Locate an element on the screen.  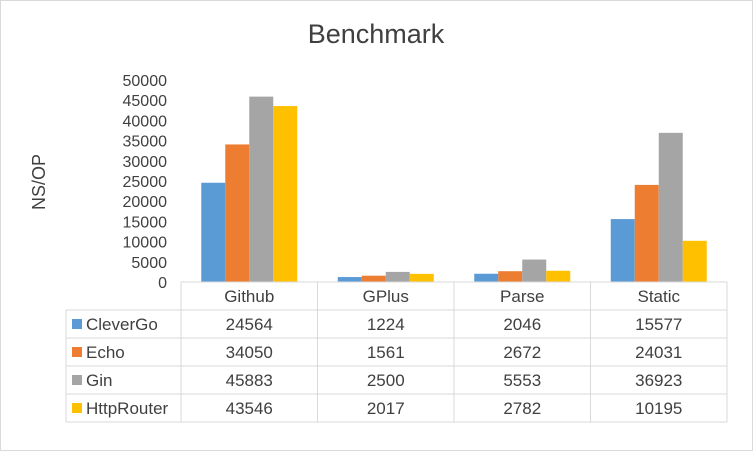
category-label: Github is located at coordinates (249, 296).